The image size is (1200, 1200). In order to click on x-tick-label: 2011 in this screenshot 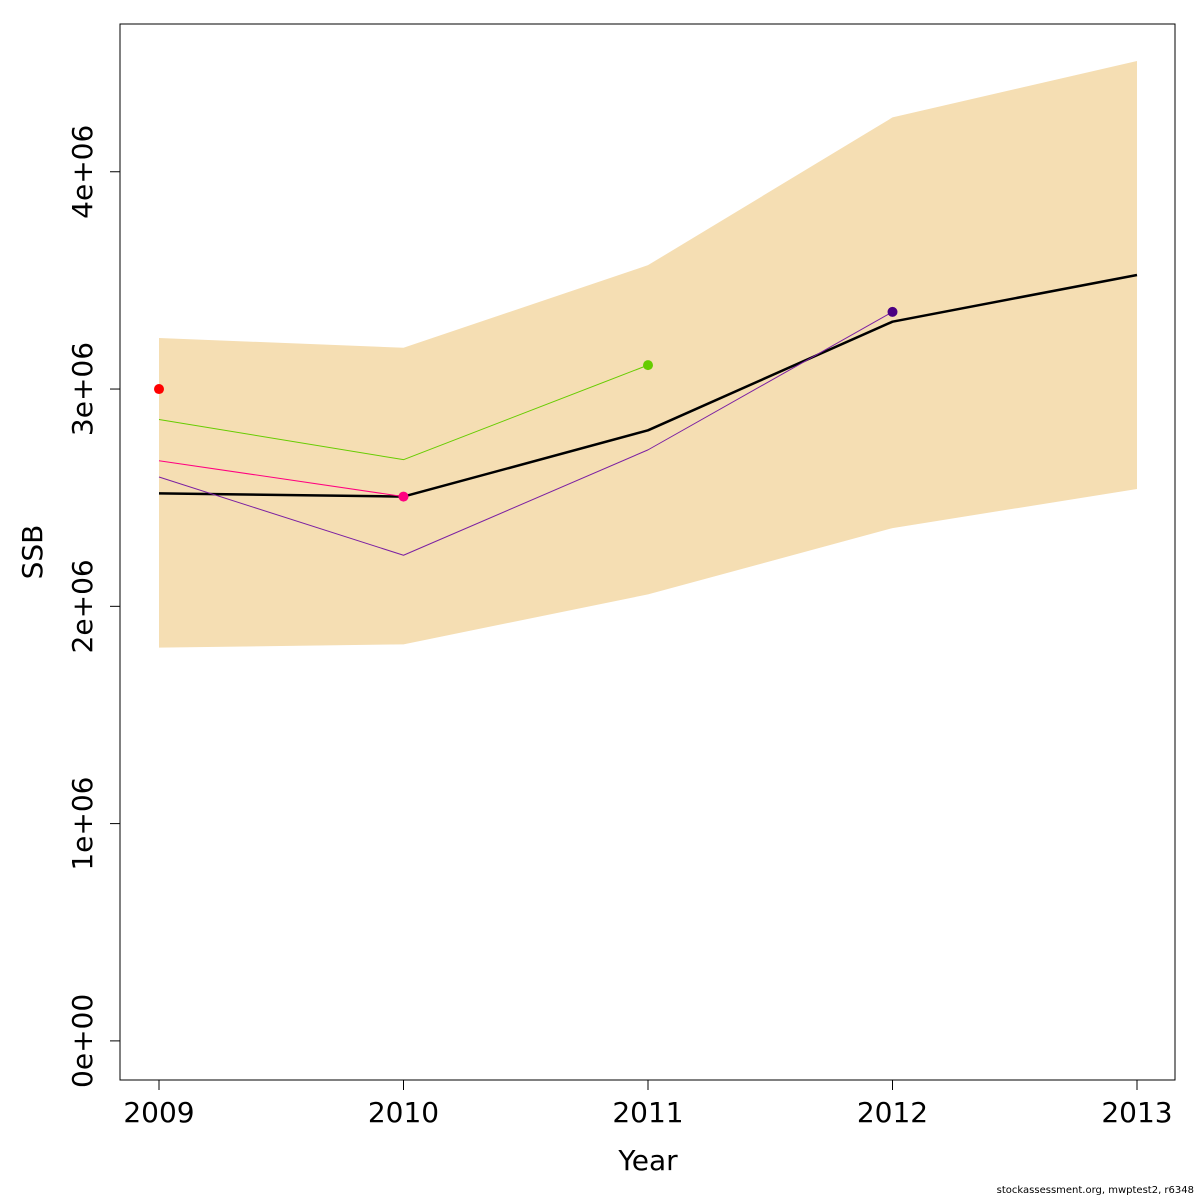, I will do `click(647, 1112)`.